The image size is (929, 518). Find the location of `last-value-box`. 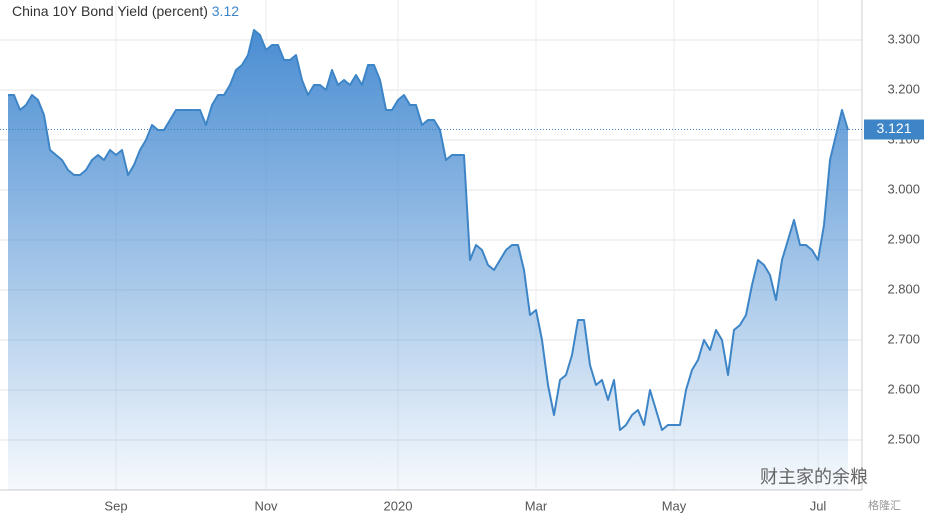

last-value-box is located at coordinates (894, 129).